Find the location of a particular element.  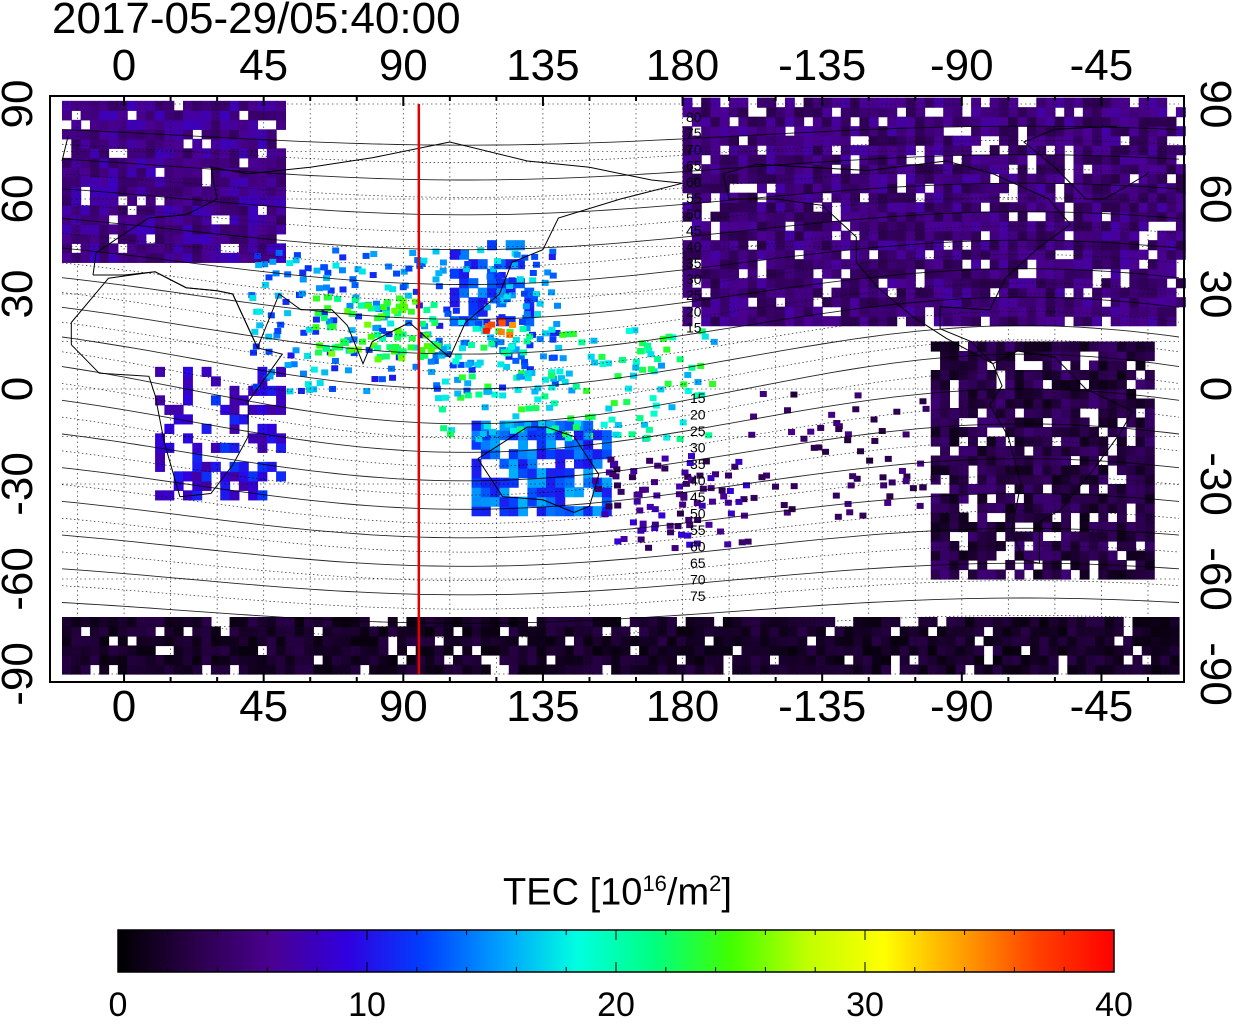

bot-tick-label: 180 is located at coordinates (682, 706).